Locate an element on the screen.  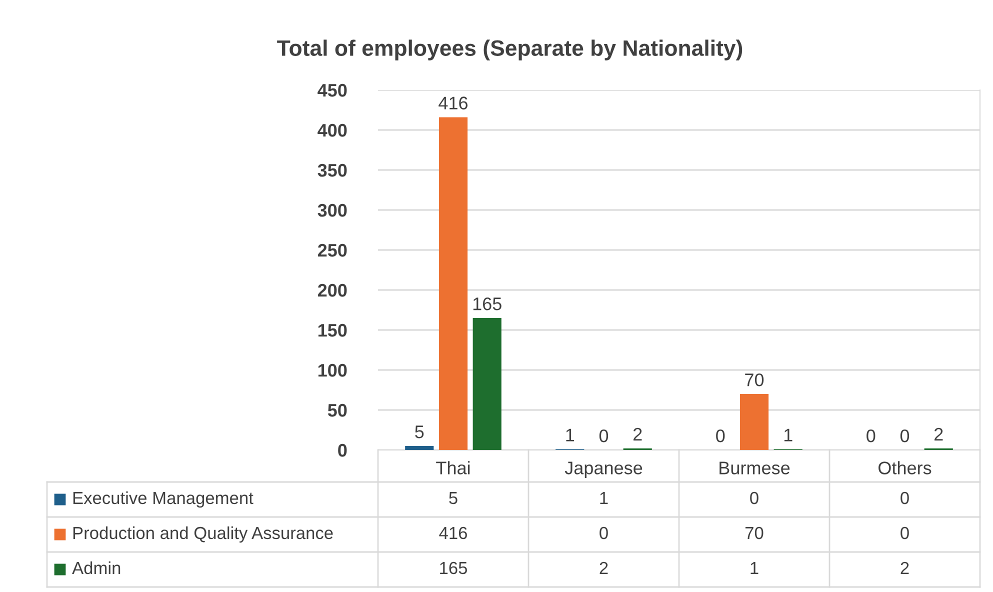
y-tick-label: 50 is located at coordinates (337, 410).